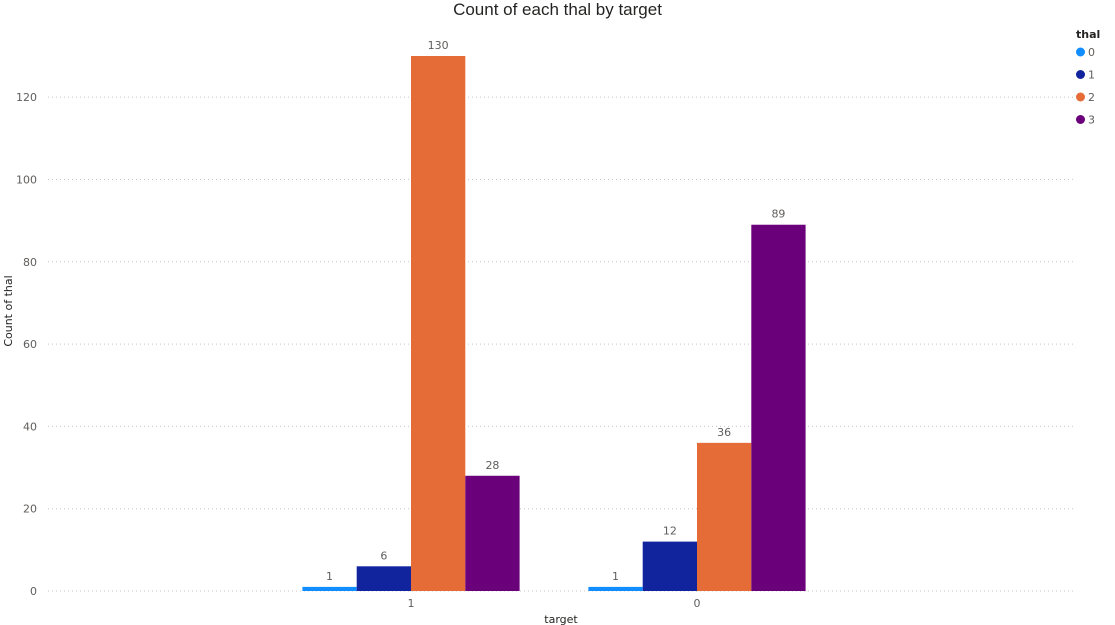 The width and height of the screenshot is (1115, 625). Describe the element at coordinates (438, 45) in the screenshot. I see `data-label: 130` at that location.